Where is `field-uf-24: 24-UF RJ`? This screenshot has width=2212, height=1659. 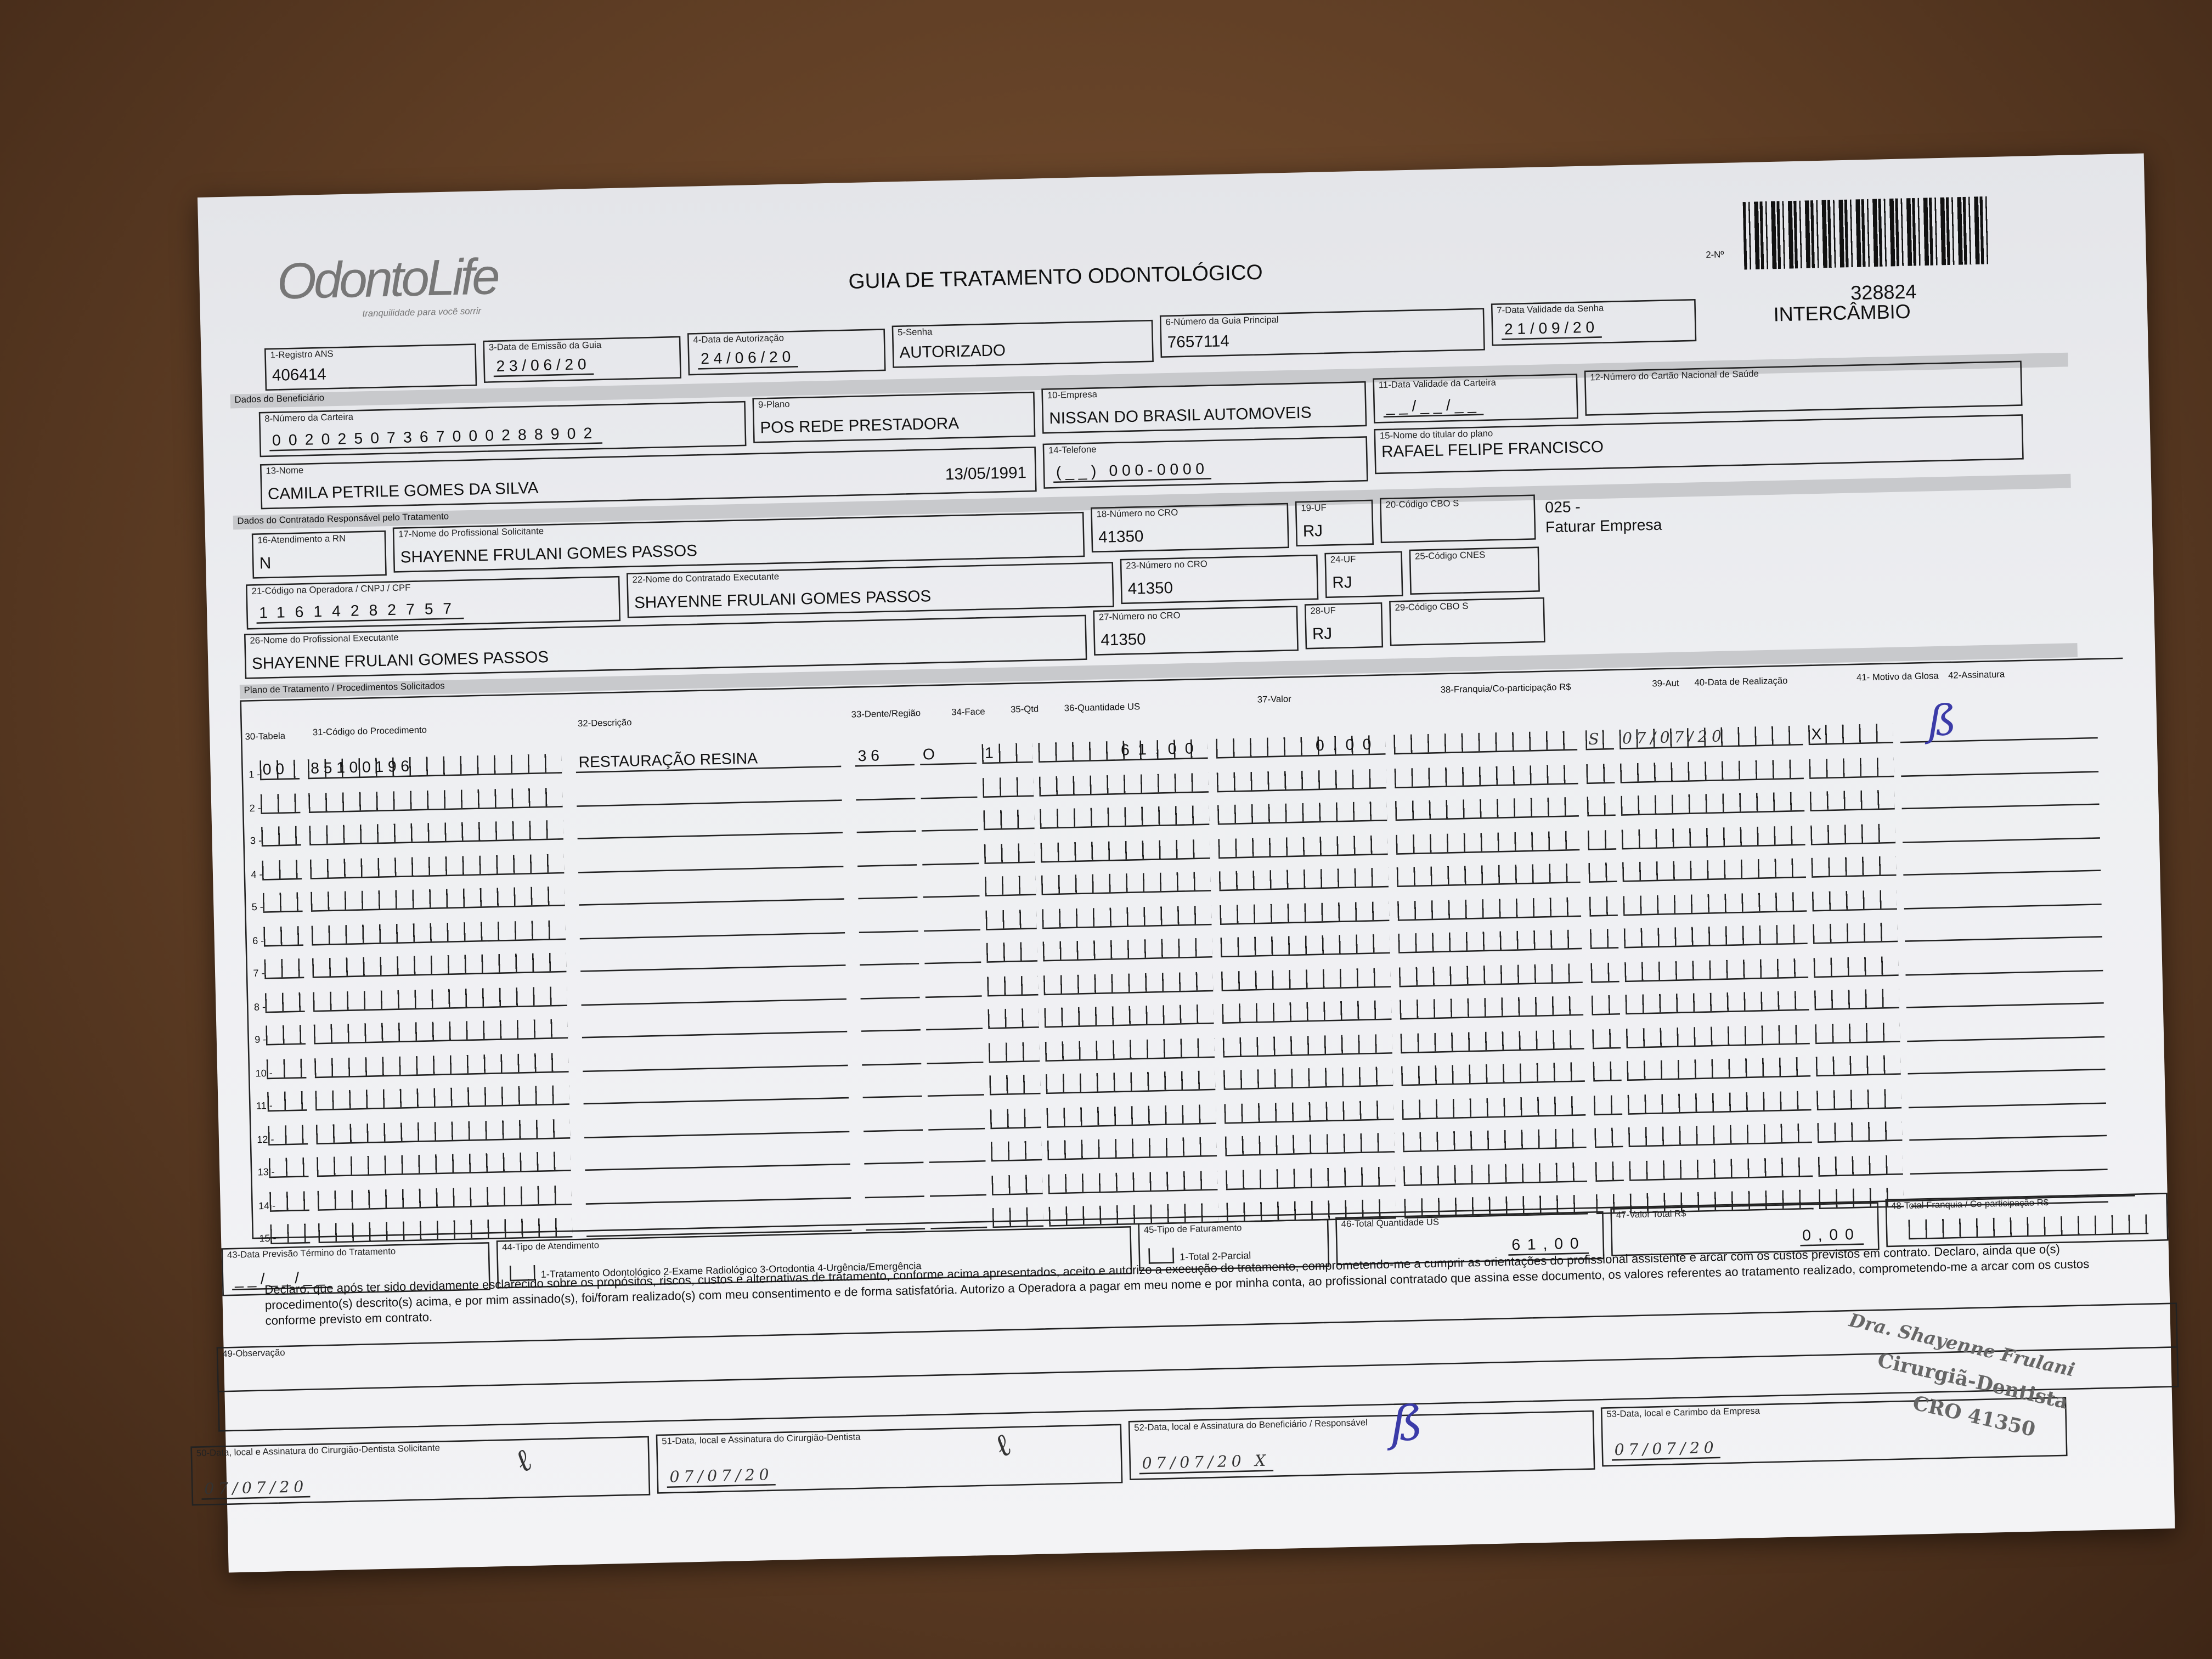 field-uf-24: 24-UF RJ is located at coordinates (1363, 575).